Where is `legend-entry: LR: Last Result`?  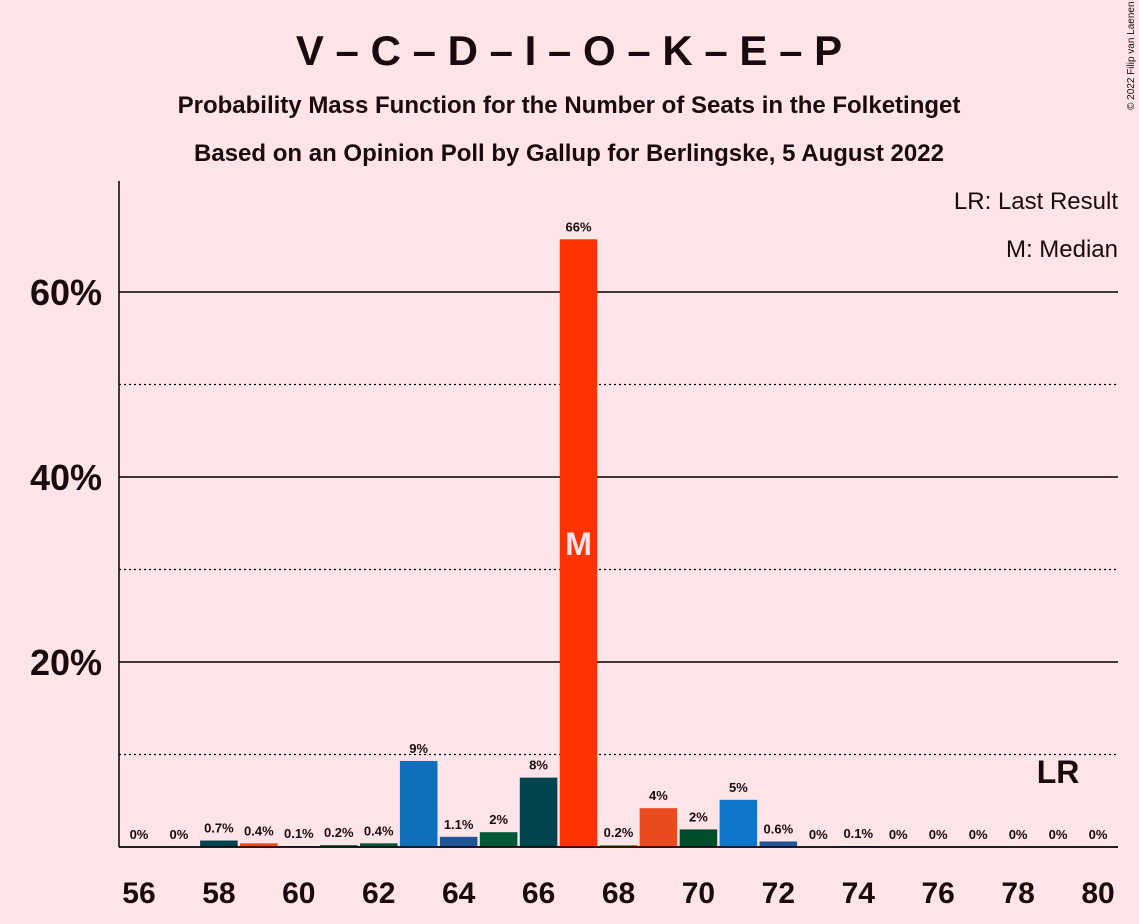
legend-entry: LR: Last Result is located at coordinates (1036, 201).